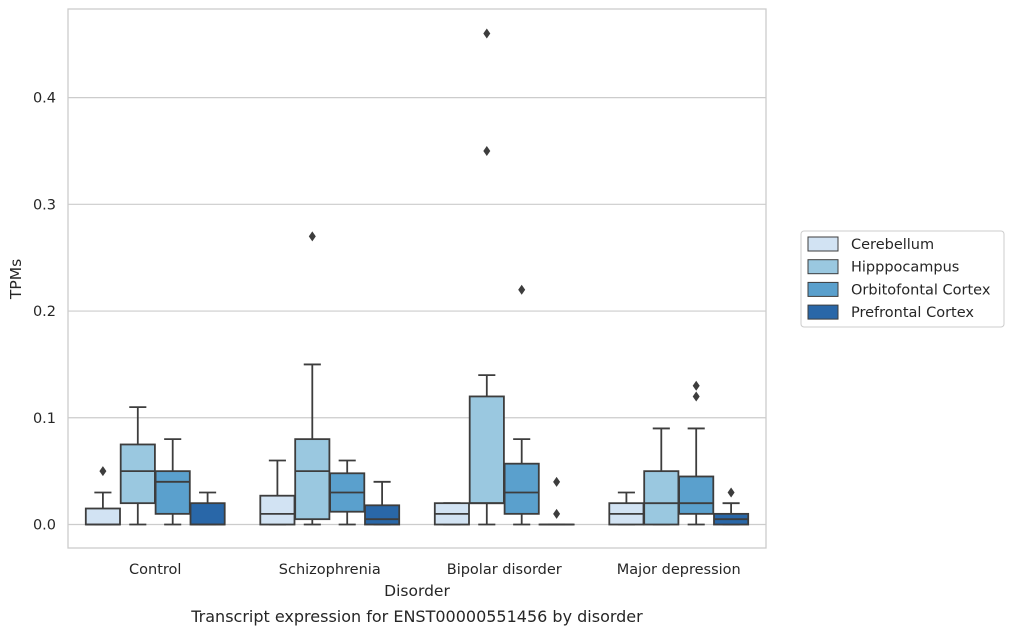  I want to click on series-prefrontal-cortex, so click(469, 501).